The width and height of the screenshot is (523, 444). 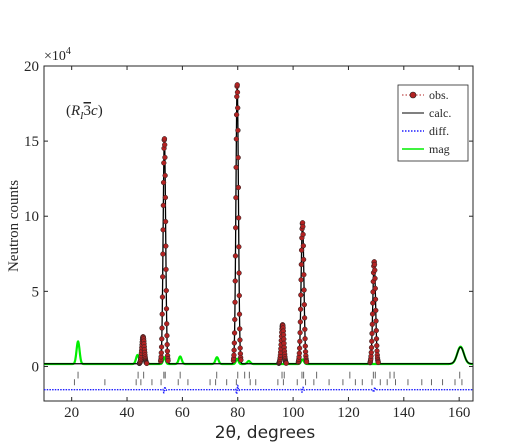 I want to click on legend-label-mag: mag, so click(x=439, y=149).